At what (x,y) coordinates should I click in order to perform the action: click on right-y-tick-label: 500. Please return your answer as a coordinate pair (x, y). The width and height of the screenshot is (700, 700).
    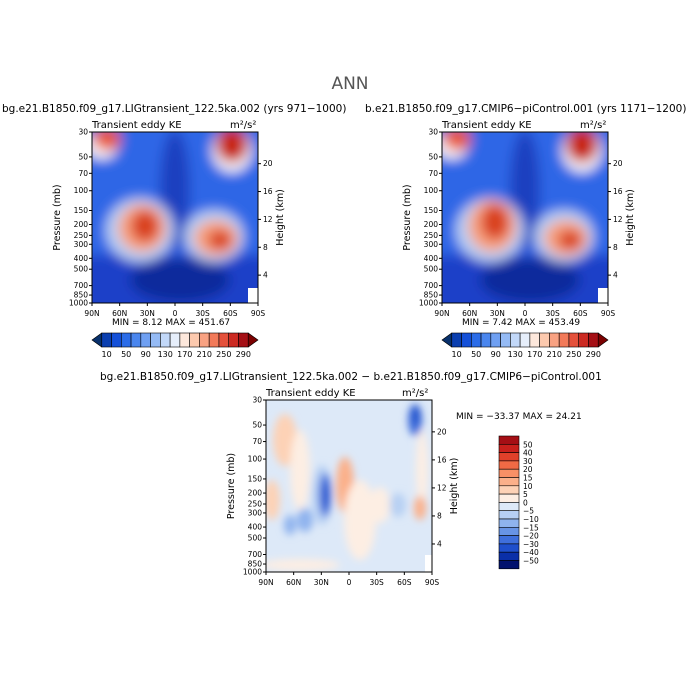
    Looking at the image, I should click on (431, 269).